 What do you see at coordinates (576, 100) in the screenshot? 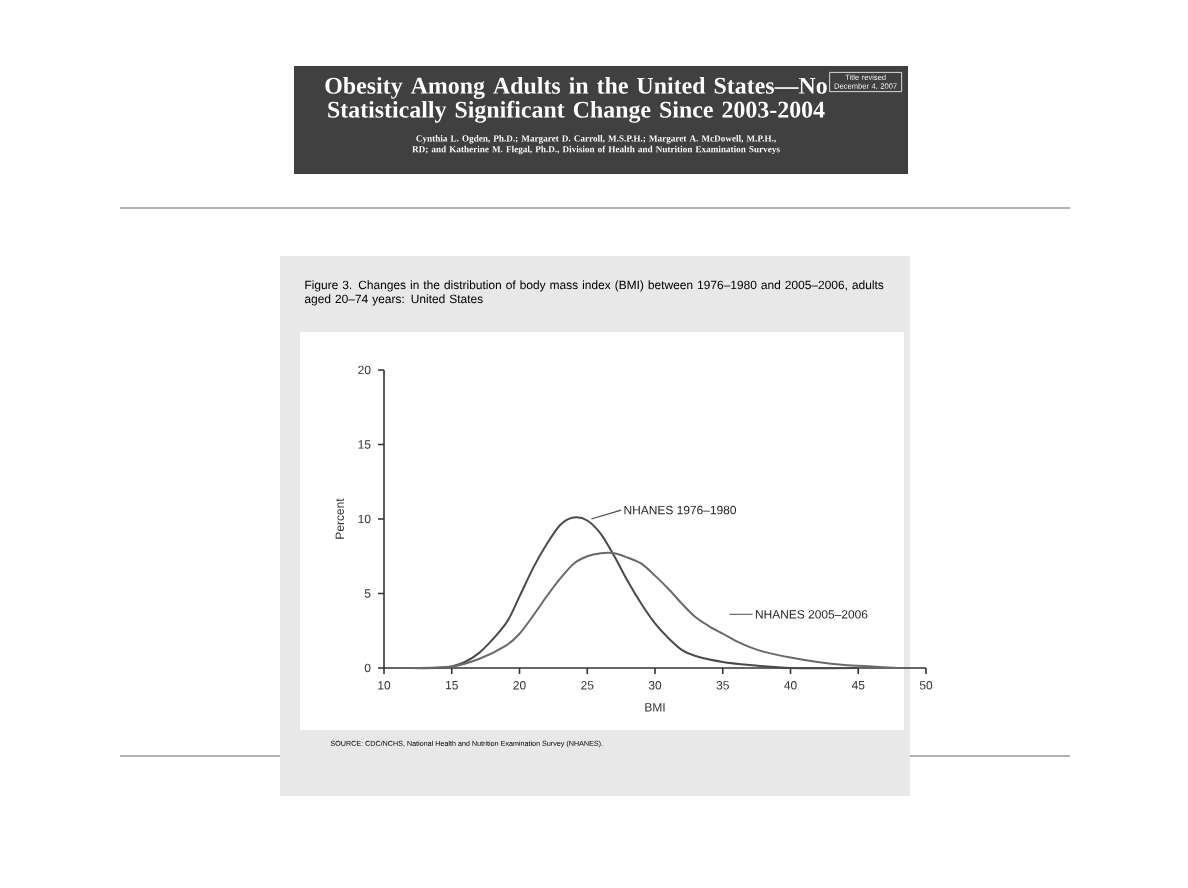
I see `chart-title: Obesity Among Adults in the United States—No Statistically Significant Change Since 2003-2004` at bounding box center [576, 100].